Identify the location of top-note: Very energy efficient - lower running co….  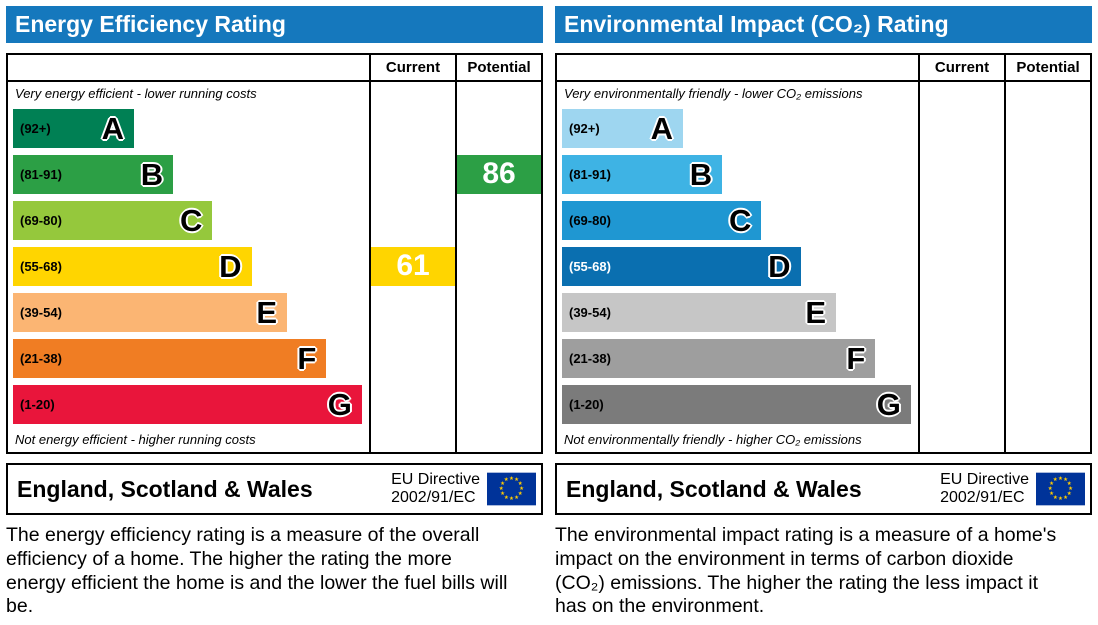
(136, 93).